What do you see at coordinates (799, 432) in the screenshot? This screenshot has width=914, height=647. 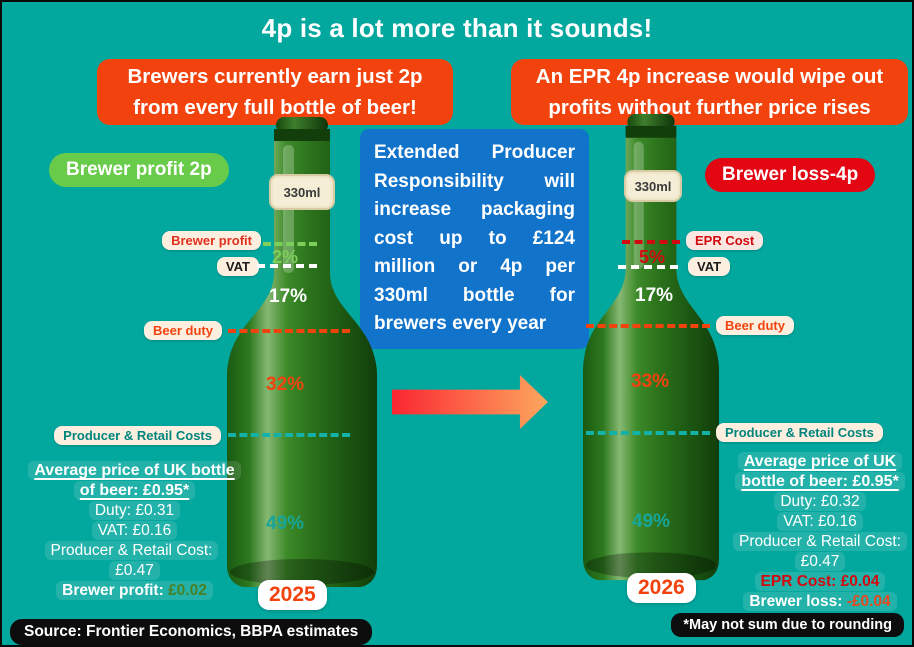 I see `producer-retail-tag-right: Producer & Retail Costs` at bounding box center [799, 432].